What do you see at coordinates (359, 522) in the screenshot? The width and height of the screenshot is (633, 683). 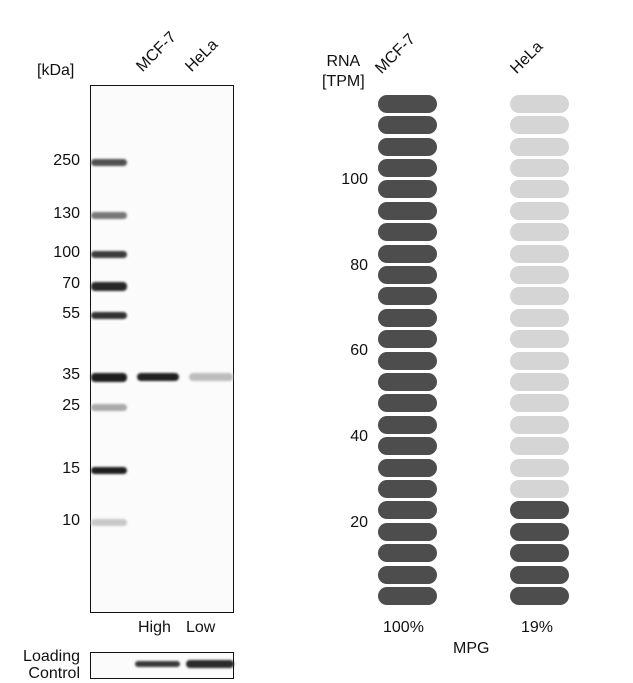 I see `rna-tick-label: 20` at bounding box center [359, 522].